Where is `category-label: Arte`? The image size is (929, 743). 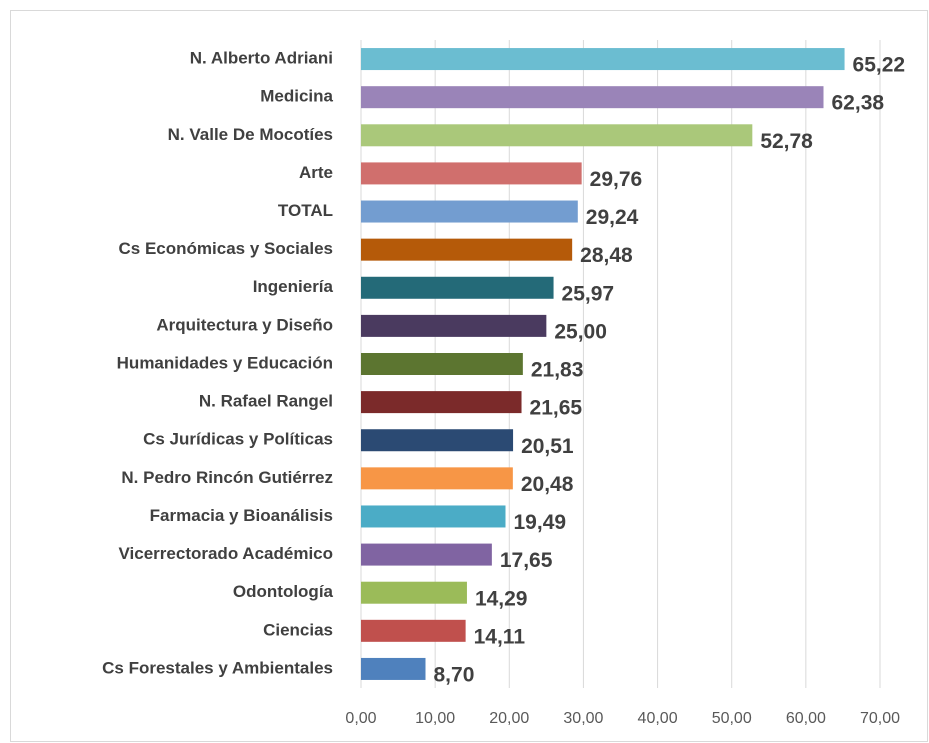
category-label: Arte is located at coordinates (316, 172).